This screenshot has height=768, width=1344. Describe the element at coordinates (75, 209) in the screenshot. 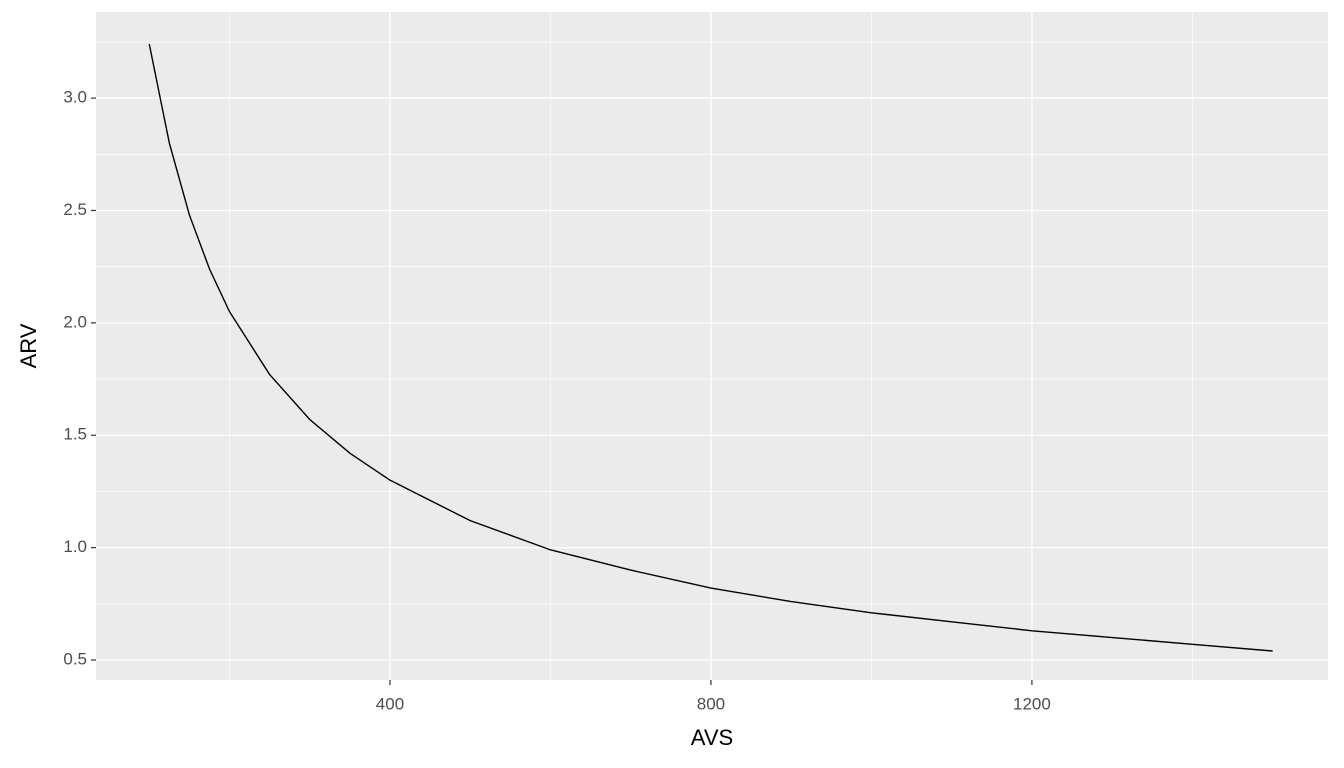

I see `y-tick-label: 2.5` at that location.